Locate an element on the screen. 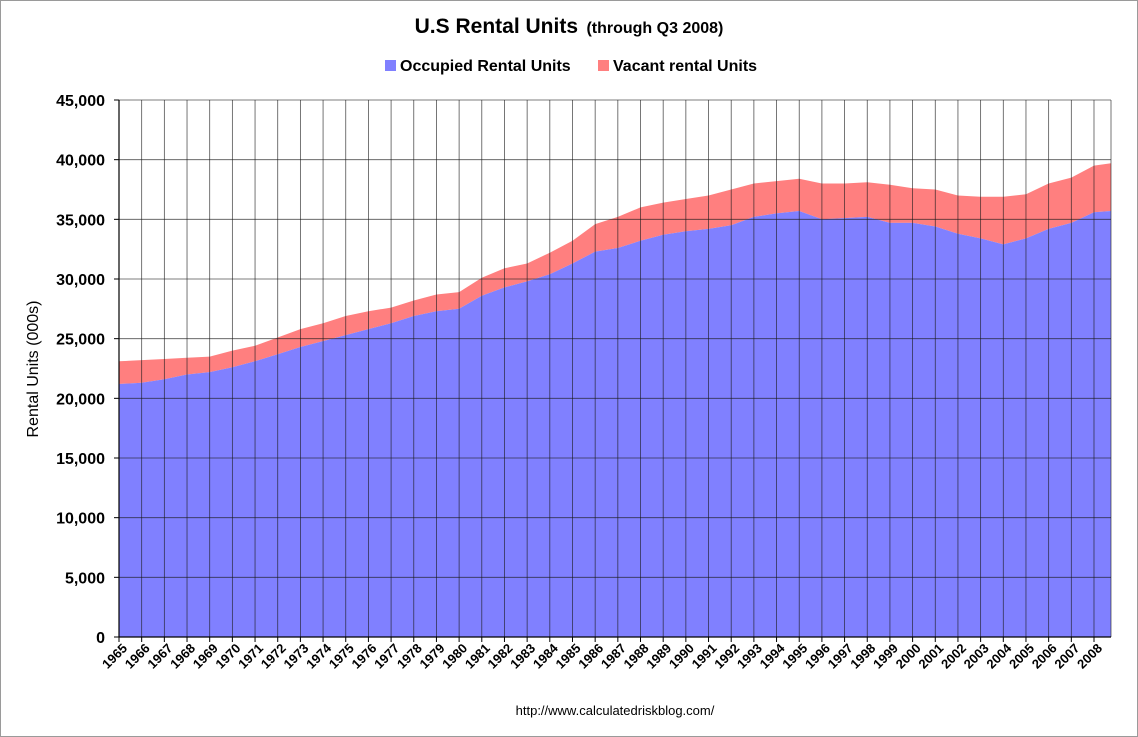 The width and height of the screenshot is (1138, 737). y-tick-label: 40,000 is located at coordinates (80, 161).